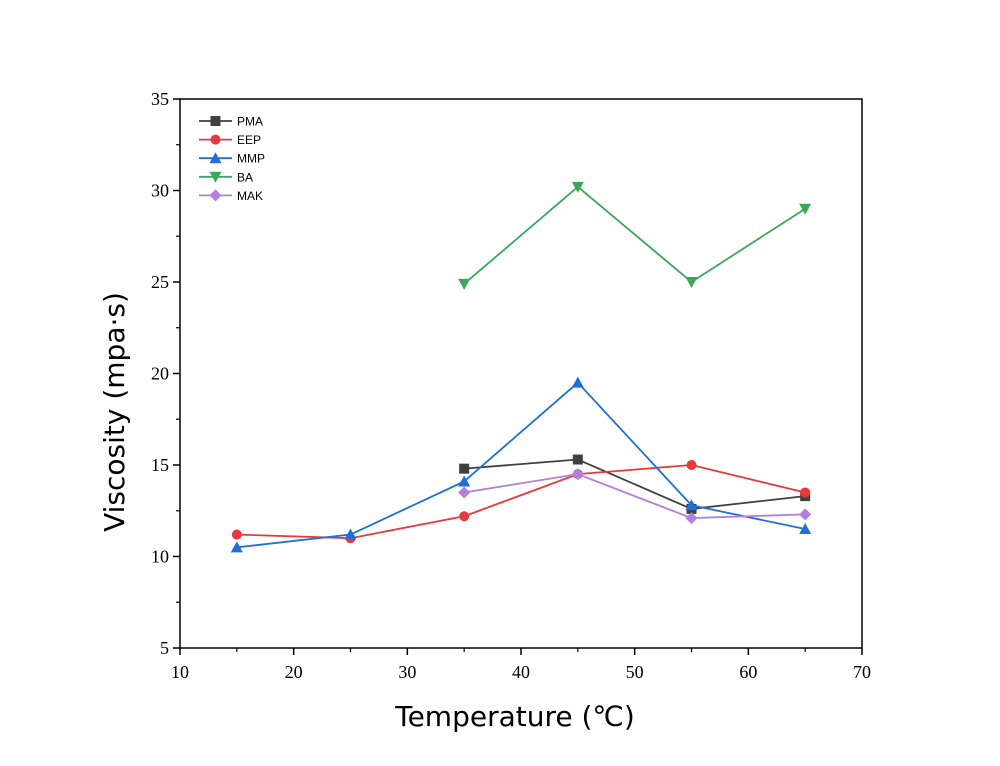  Describe the element at coordinates (164, 648) in the screenshot. I see `y-tick-label: 5` at that location.